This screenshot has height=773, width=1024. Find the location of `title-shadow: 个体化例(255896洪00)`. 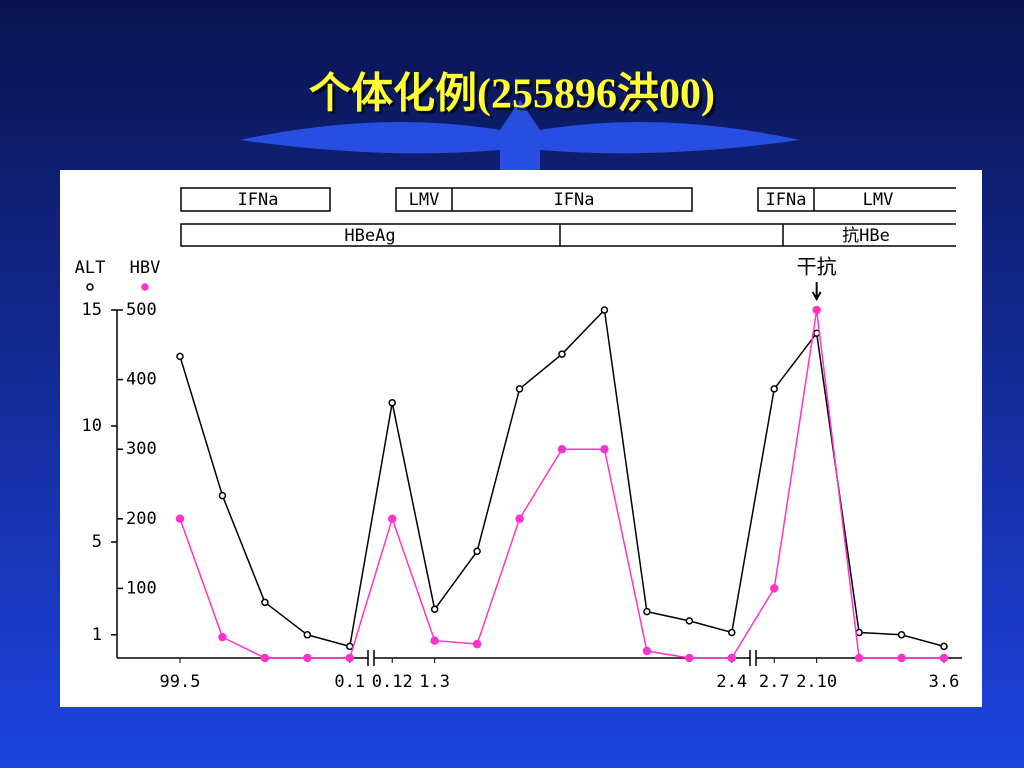

title-shadow: 个体化例(255896洪00) is located at coordinates (515, 97).